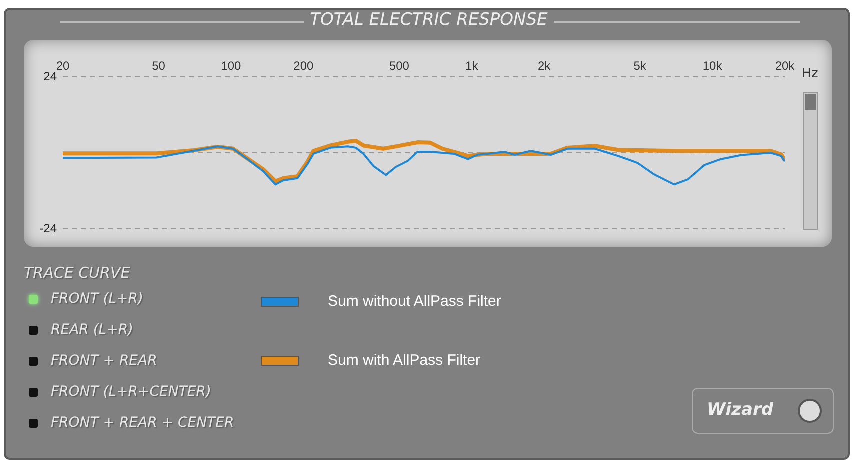 The width and height of the screenshot is (858, 467). What do you see at coordinates (51, 76) in the screenshot?
I see `y-tick-label: 24` at bounding box center [51, 76].